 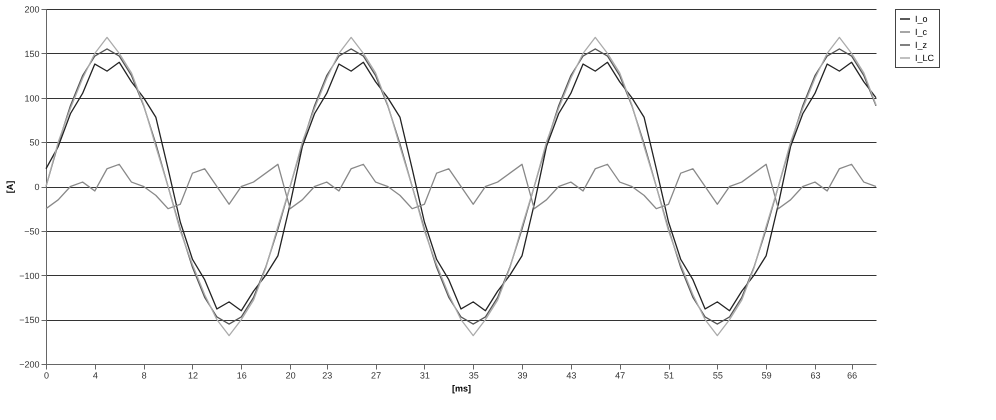 What do you see at coordinates (37, 187) in the screenshot?
I see `y-tick-label: 0` at bounding box center [37, 187].